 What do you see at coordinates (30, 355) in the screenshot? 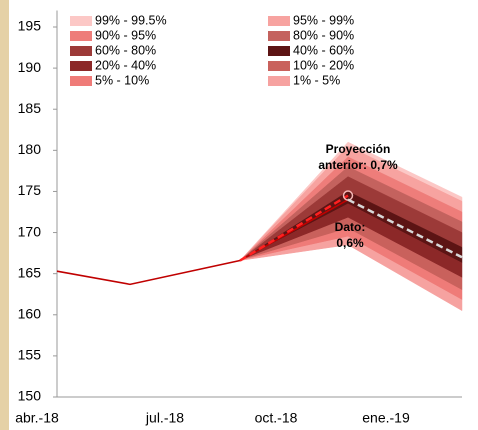
I see `y-tick-label: 155` at bounding box center [30, 355].